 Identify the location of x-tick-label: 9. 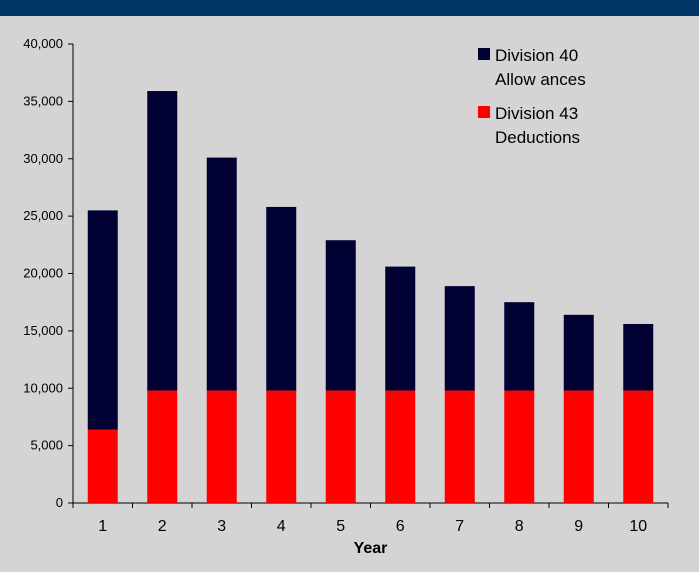
(578, 526).